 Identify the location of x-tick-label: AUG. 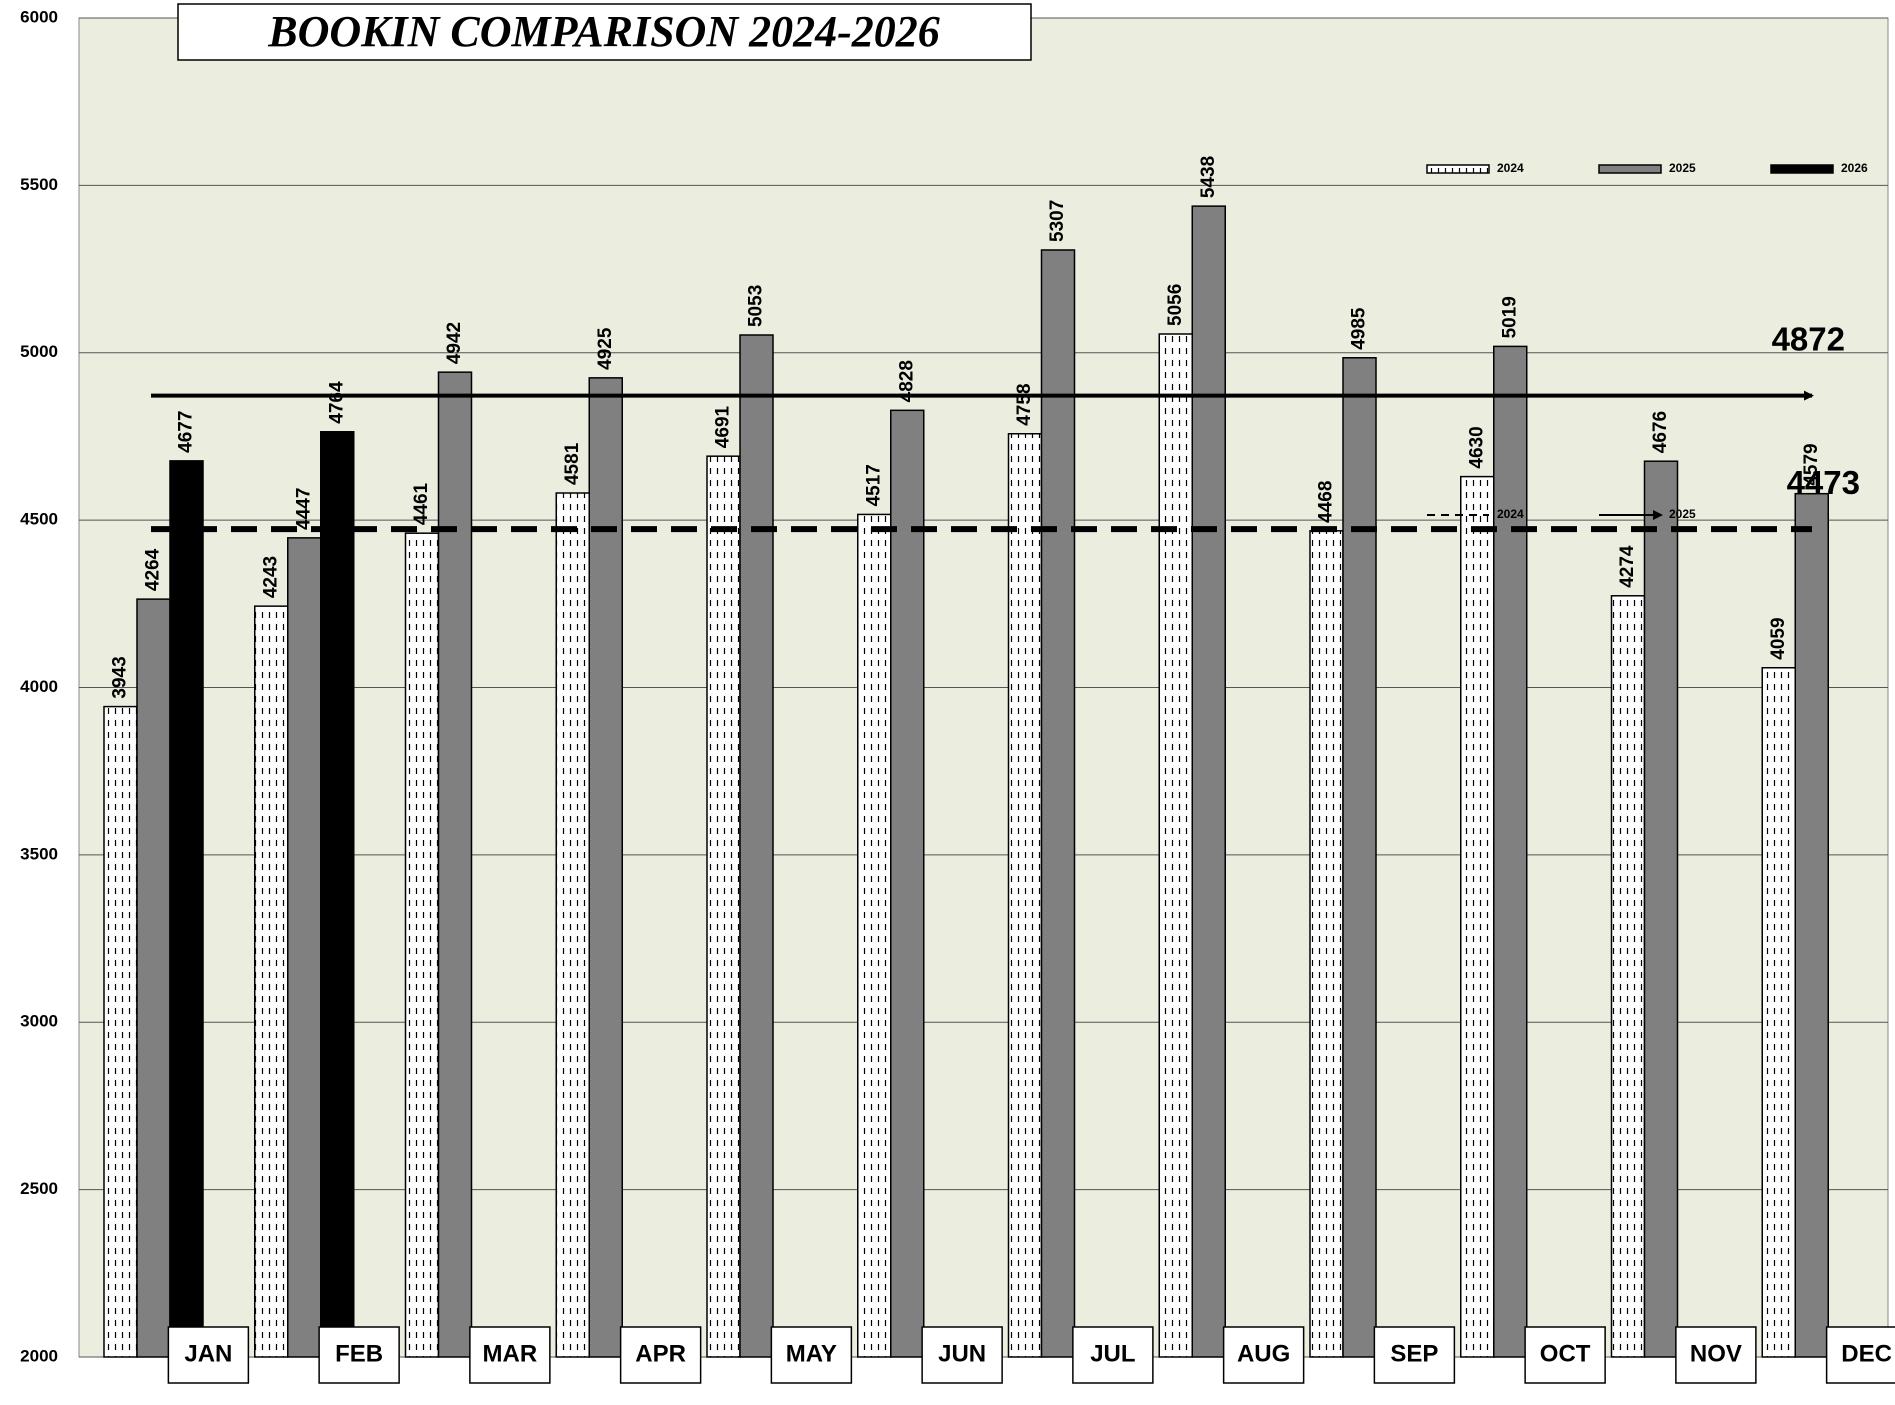
(1263, 1353).